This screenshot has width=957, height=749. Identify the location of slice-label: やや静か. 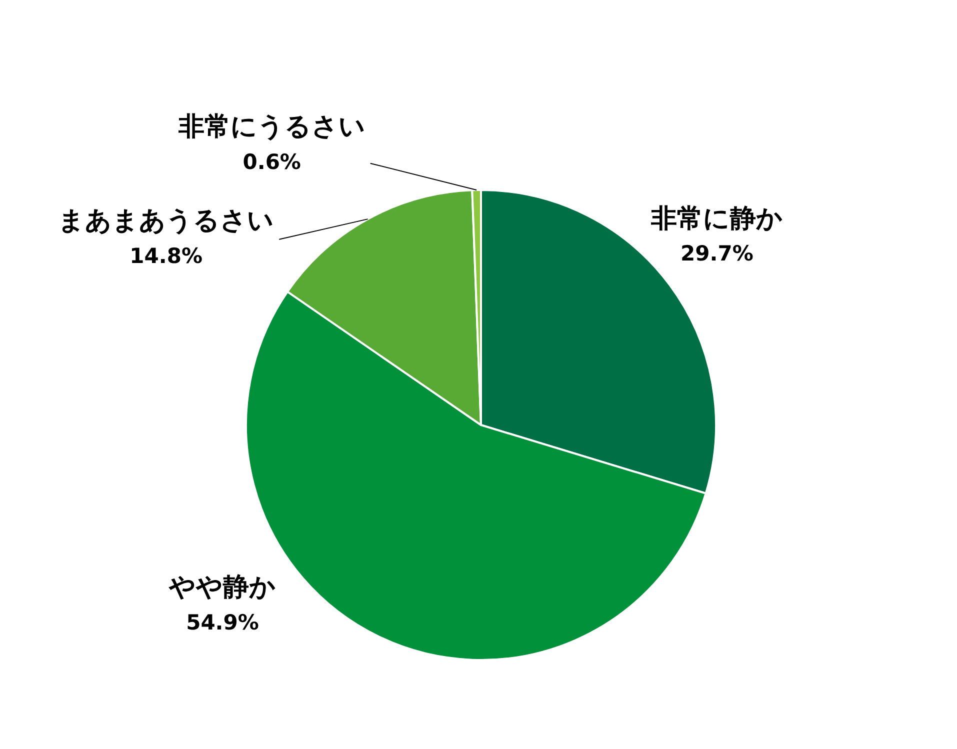
(222, 587).